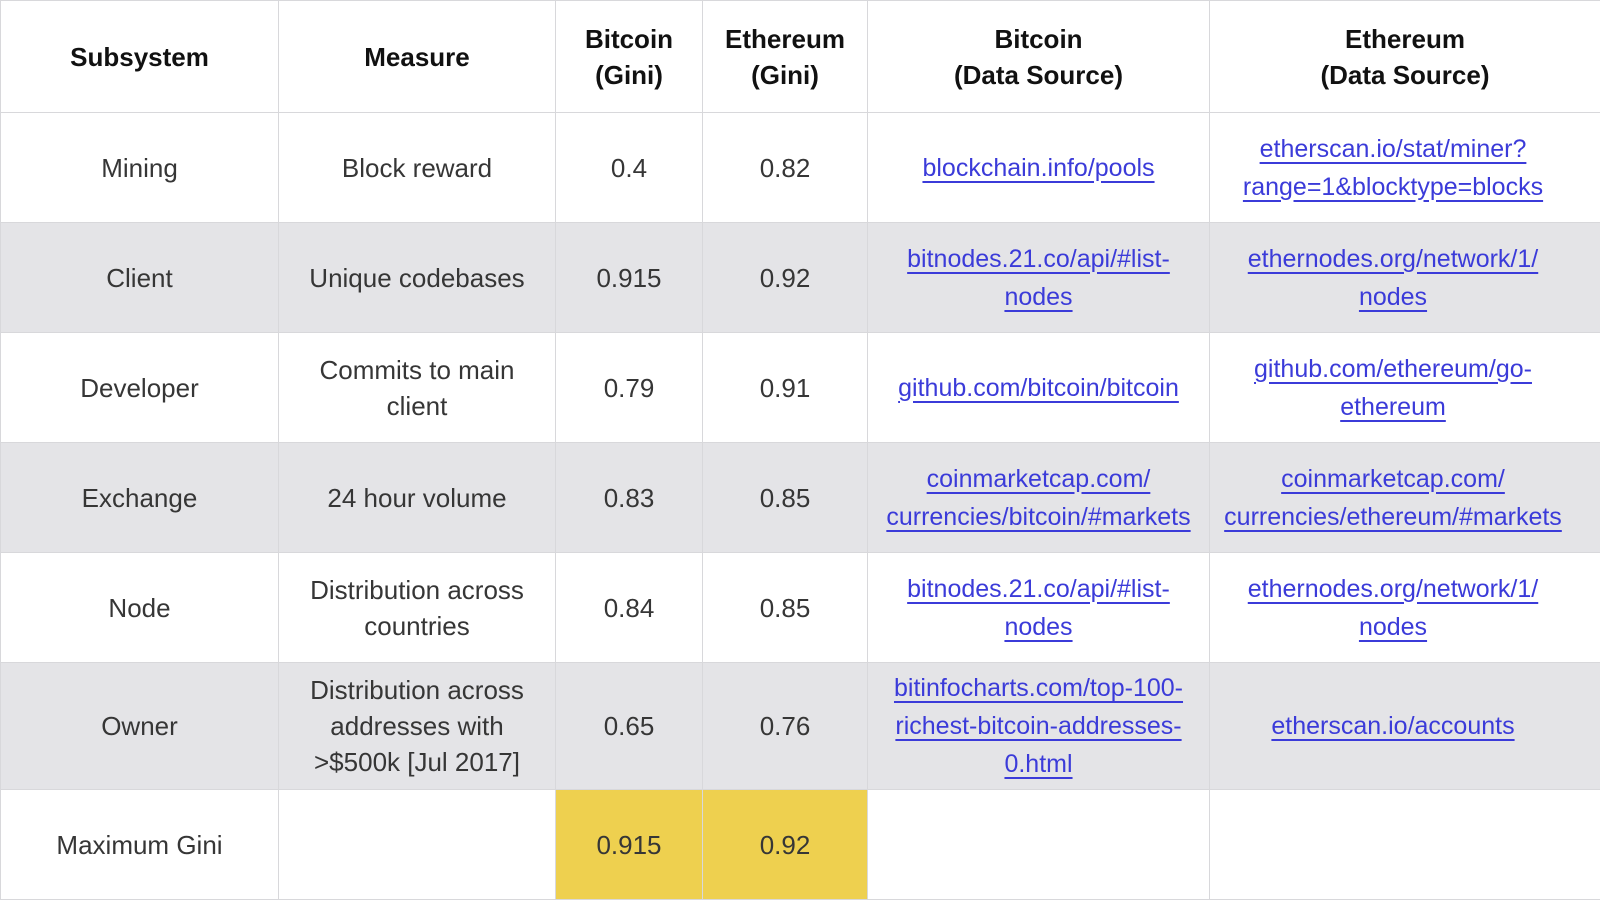 This screenshot has width=1600, height=900. Describe the element at coordinates (785, 387) in the screenshot. I see `cell-ethereum-gini: 0.91` at that location.